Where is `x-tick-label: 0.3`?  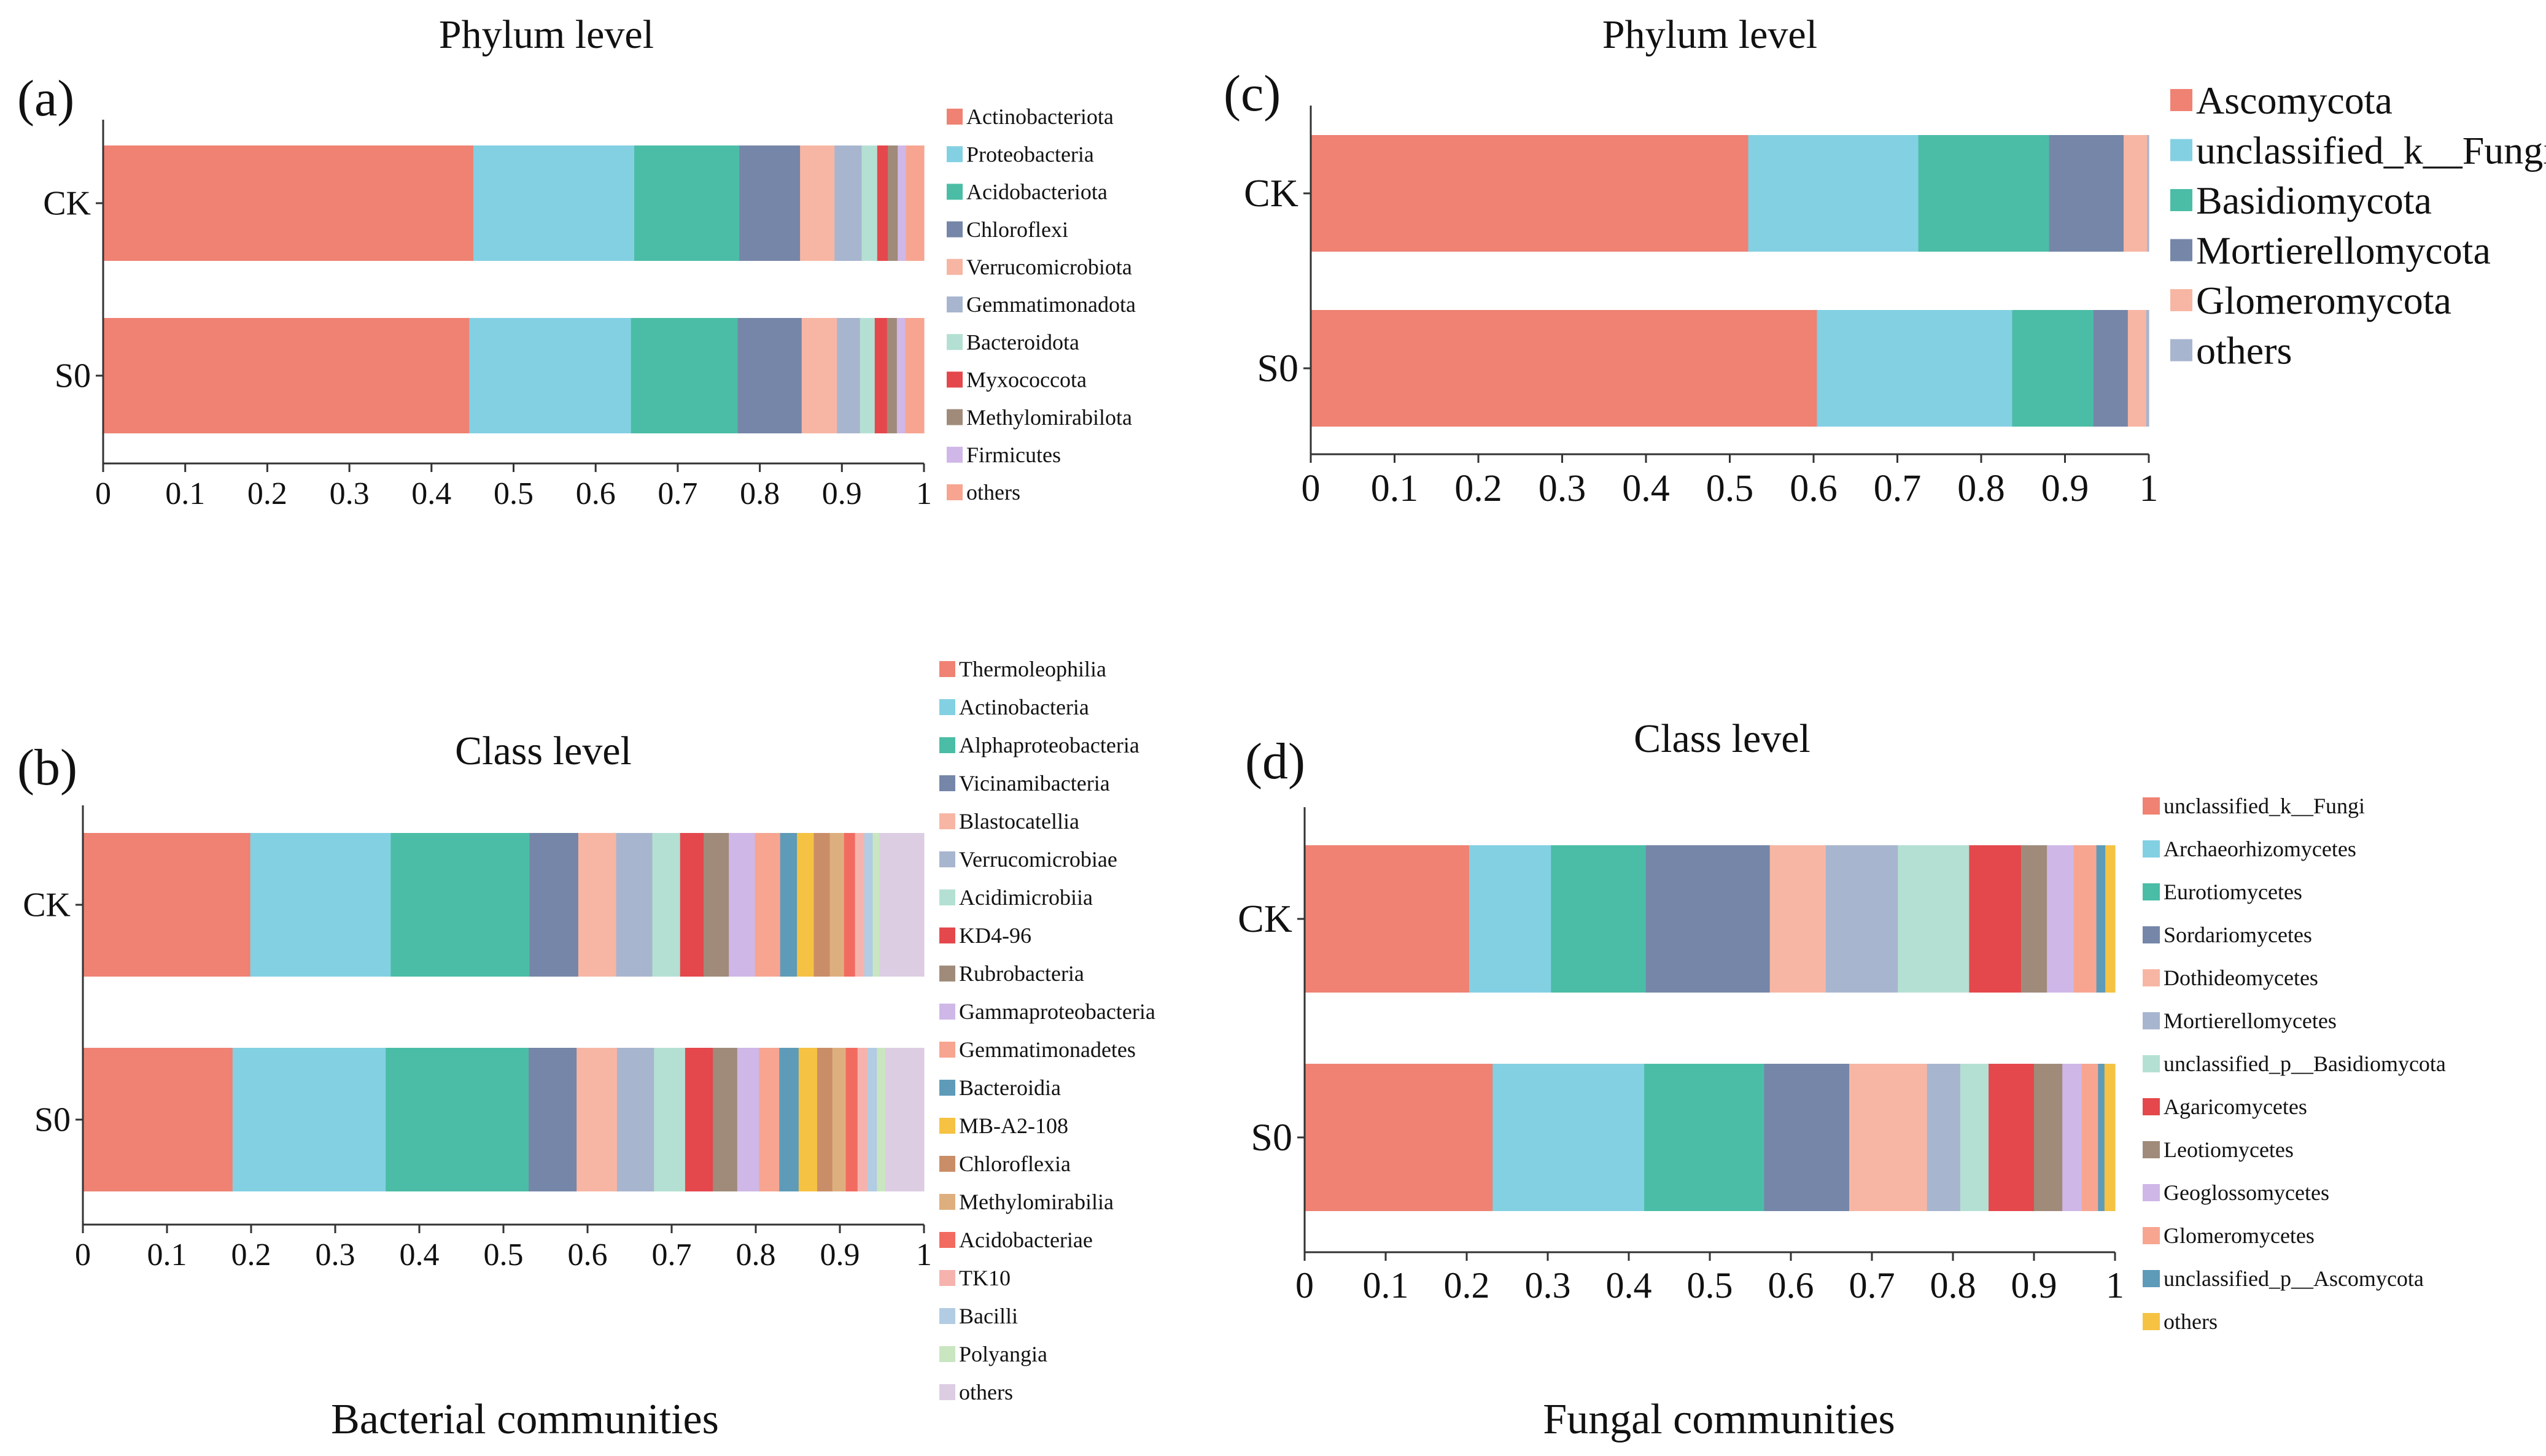 x-tick-label: 0.3 is located at coordinates (335, 1254).